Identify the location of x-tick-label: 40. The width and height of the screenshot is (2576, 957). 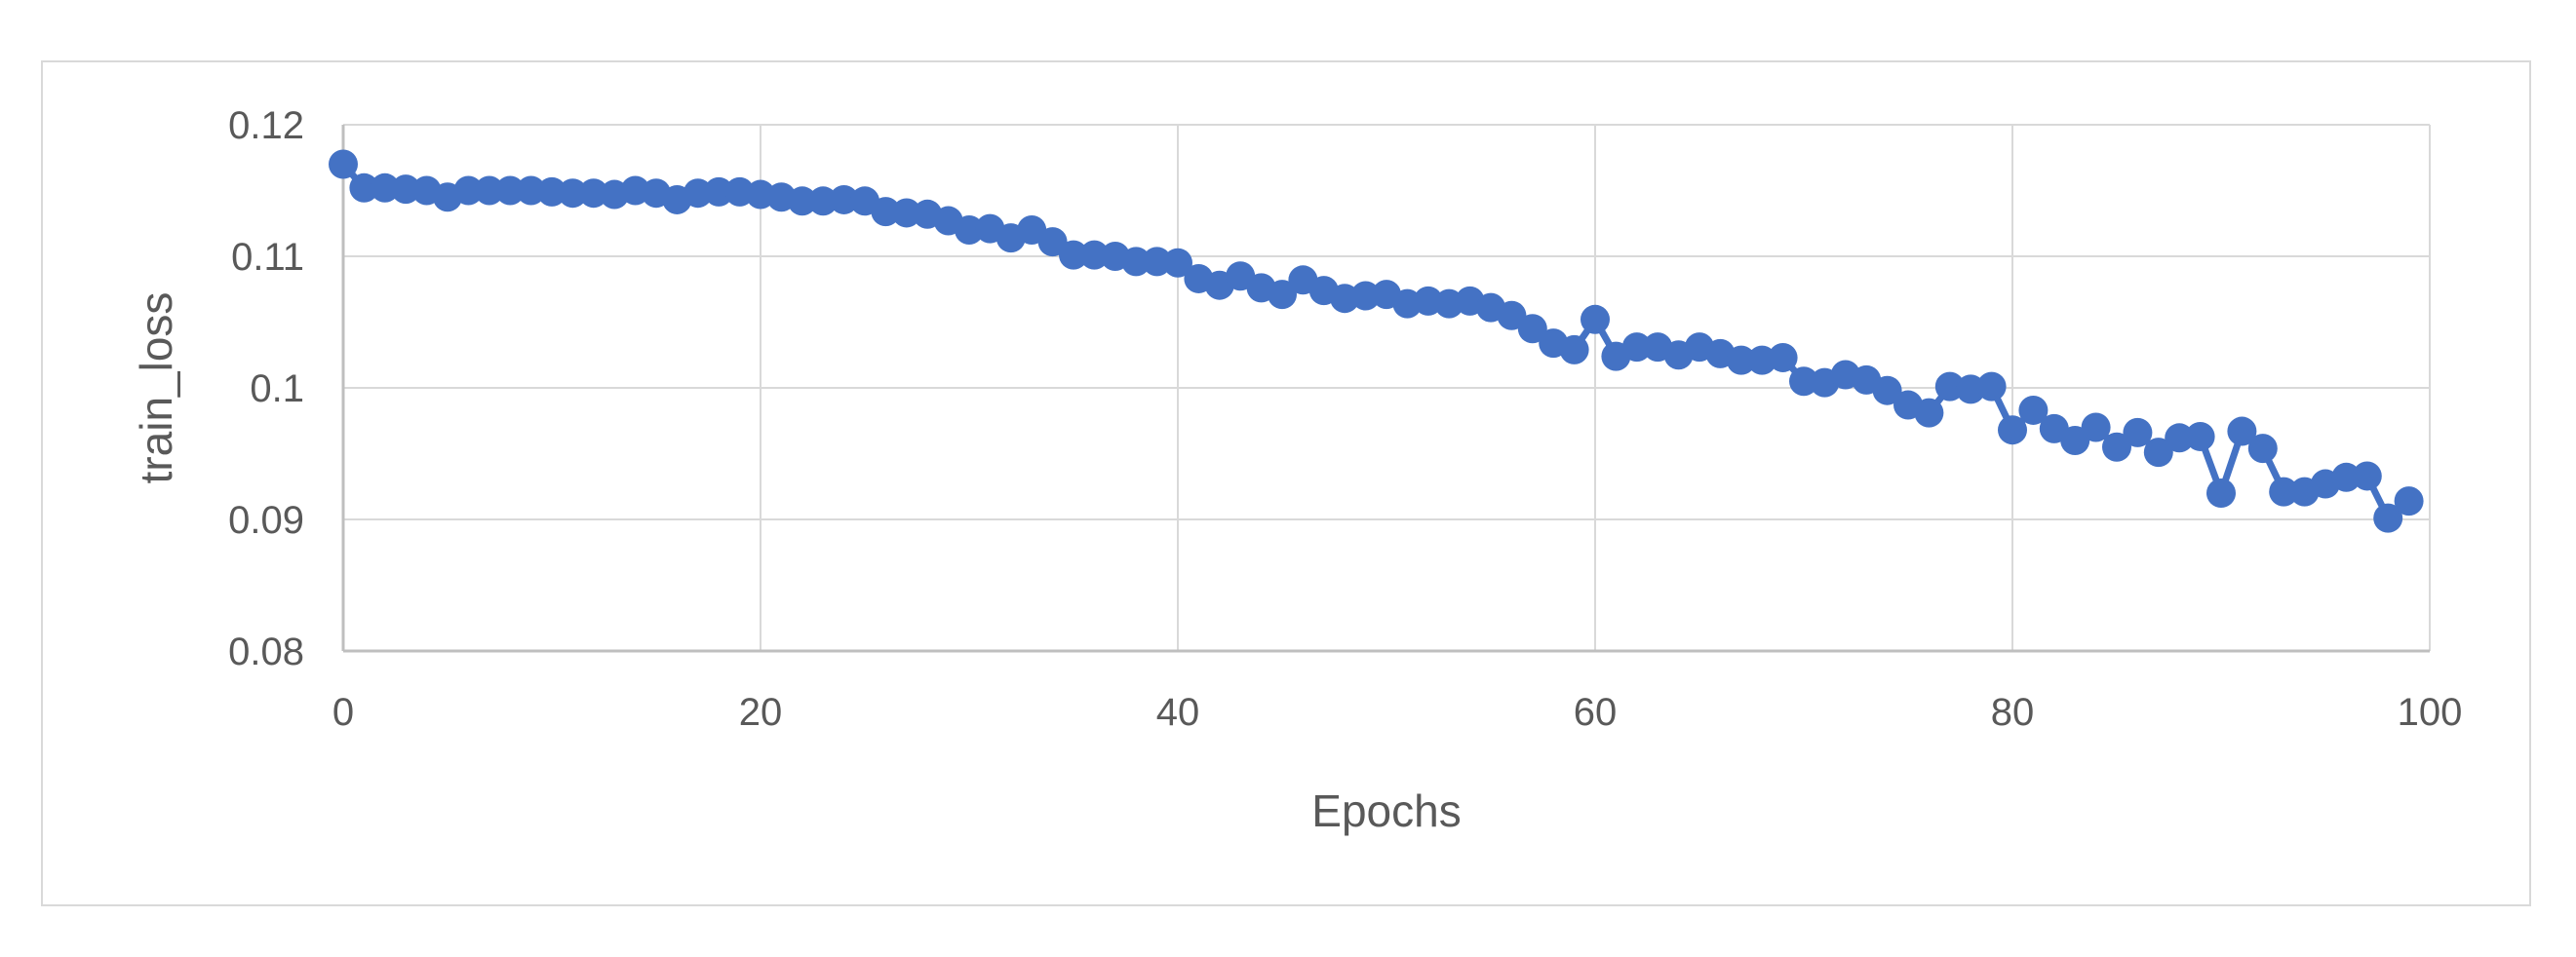
(1178, 712).